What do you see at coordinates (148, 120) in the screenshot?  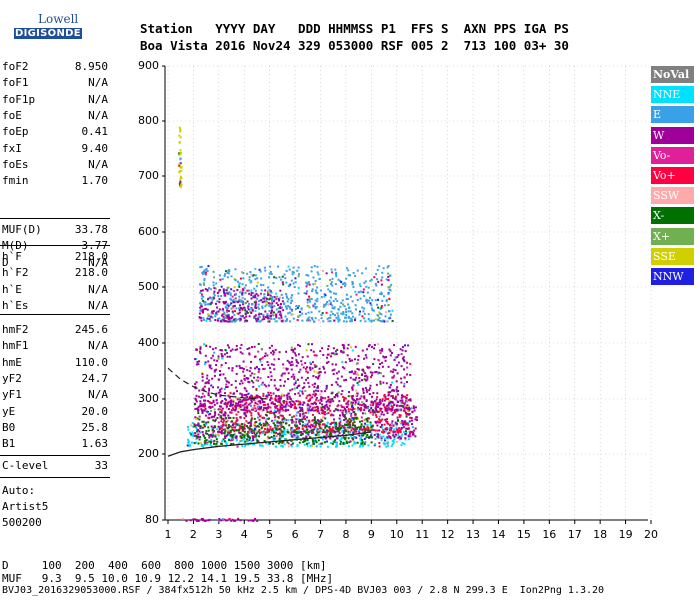 I see `y-tick-label: 800` at bounding box center [148, 120].